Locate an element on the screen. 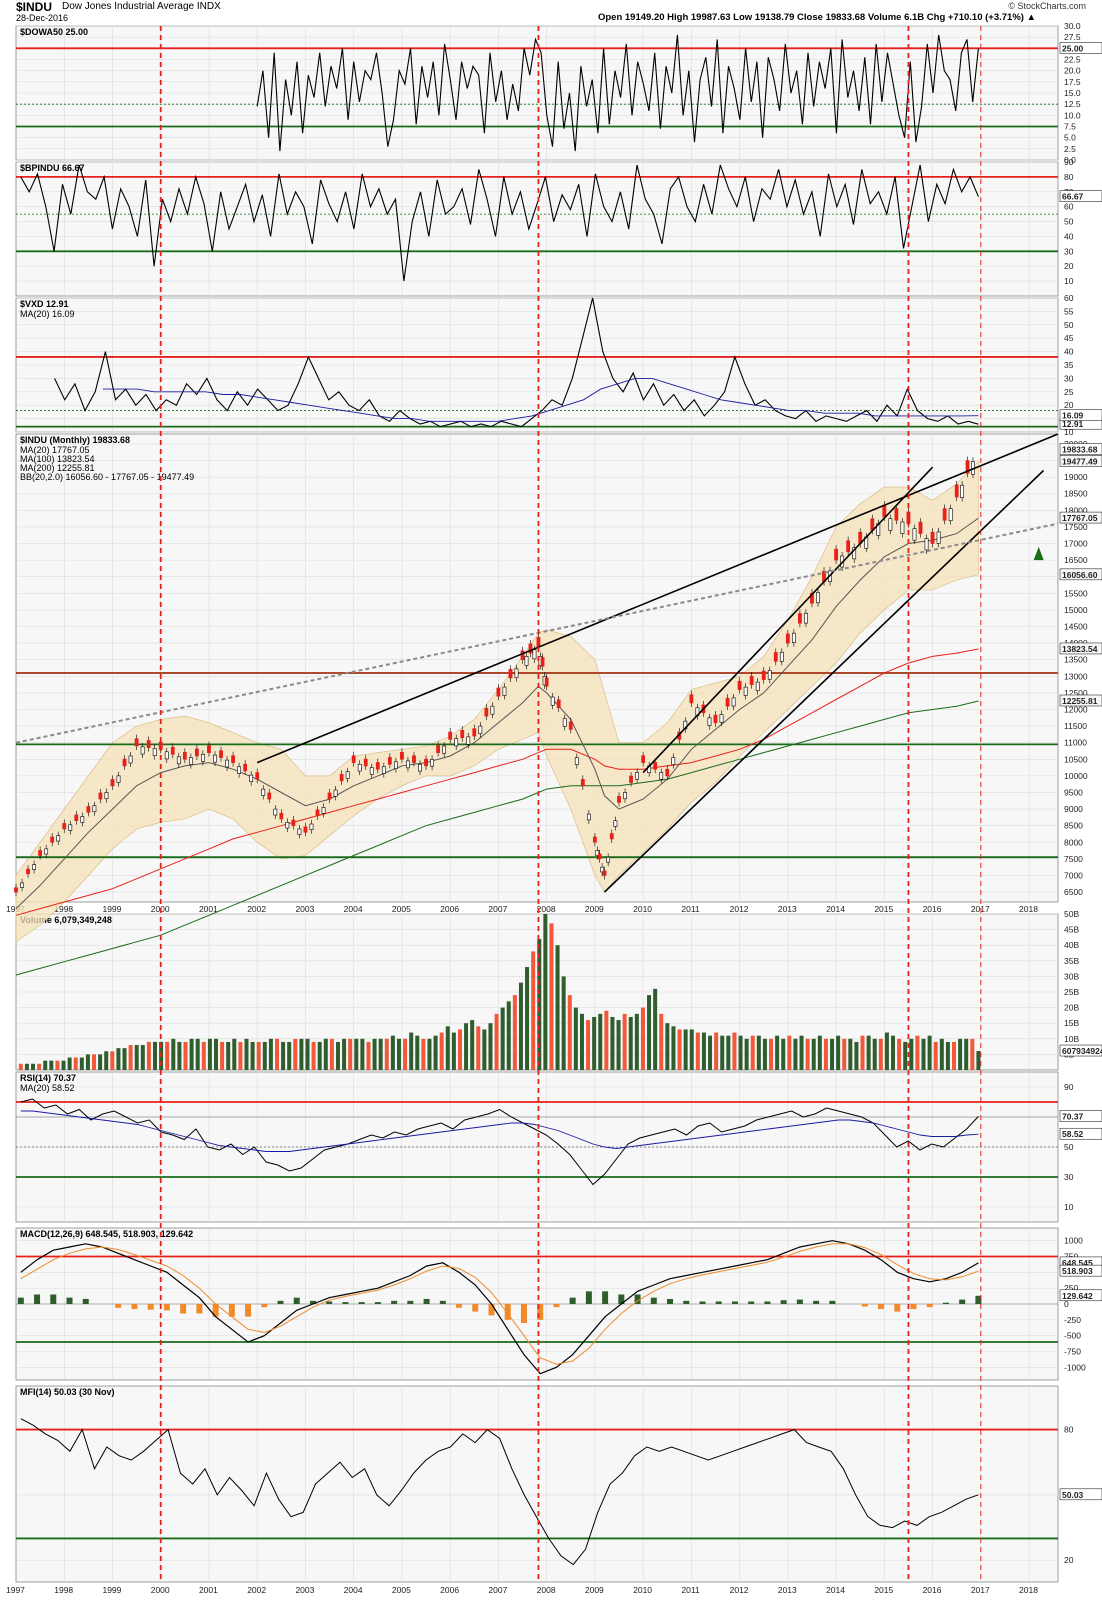 The height and width of the screenshot is (1600, 1102). y-tick-label: 7000 is located at coordinates (1073, 875).